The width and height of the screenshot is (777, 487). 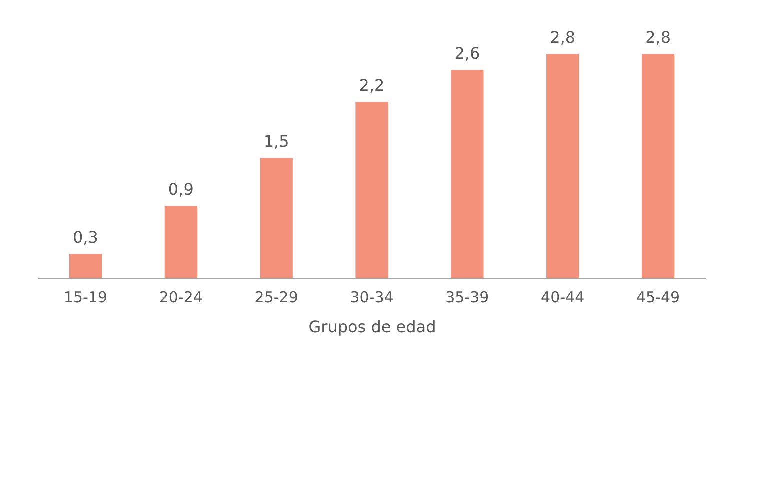 I want to click on x-tick-label: 30-34, so click(x=372, y=297).